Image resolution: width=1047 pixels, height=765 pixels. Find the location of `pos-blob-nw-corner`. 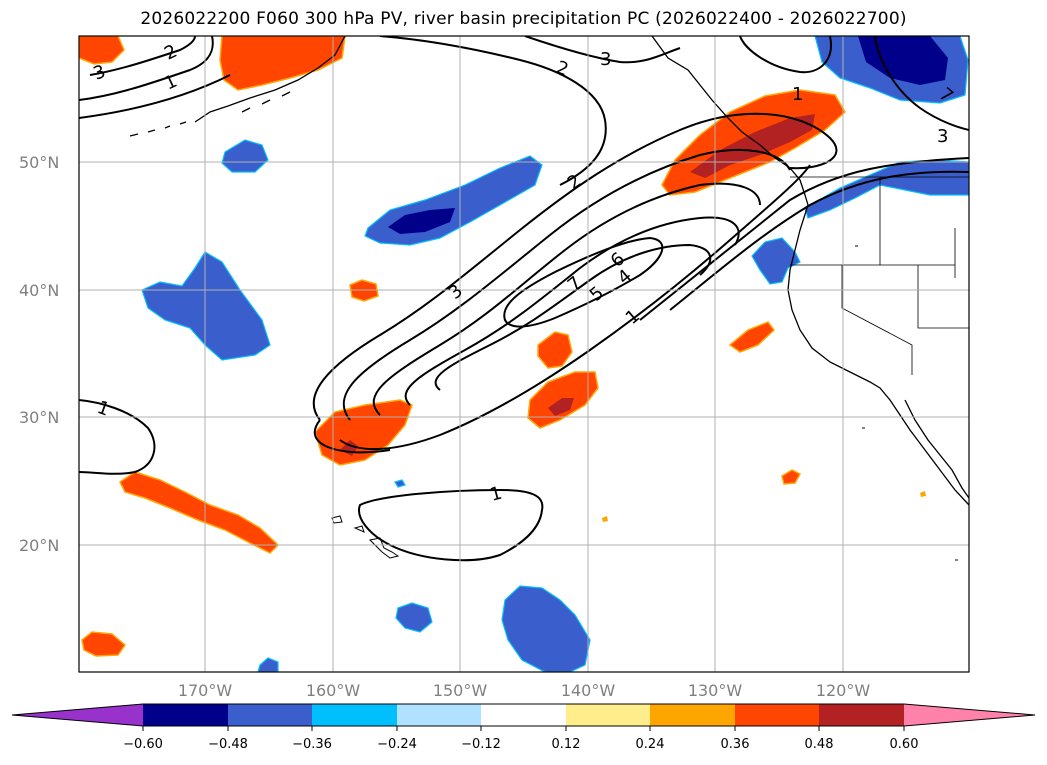

pos-blob-nw-corner is located at coordinates (102, 50).